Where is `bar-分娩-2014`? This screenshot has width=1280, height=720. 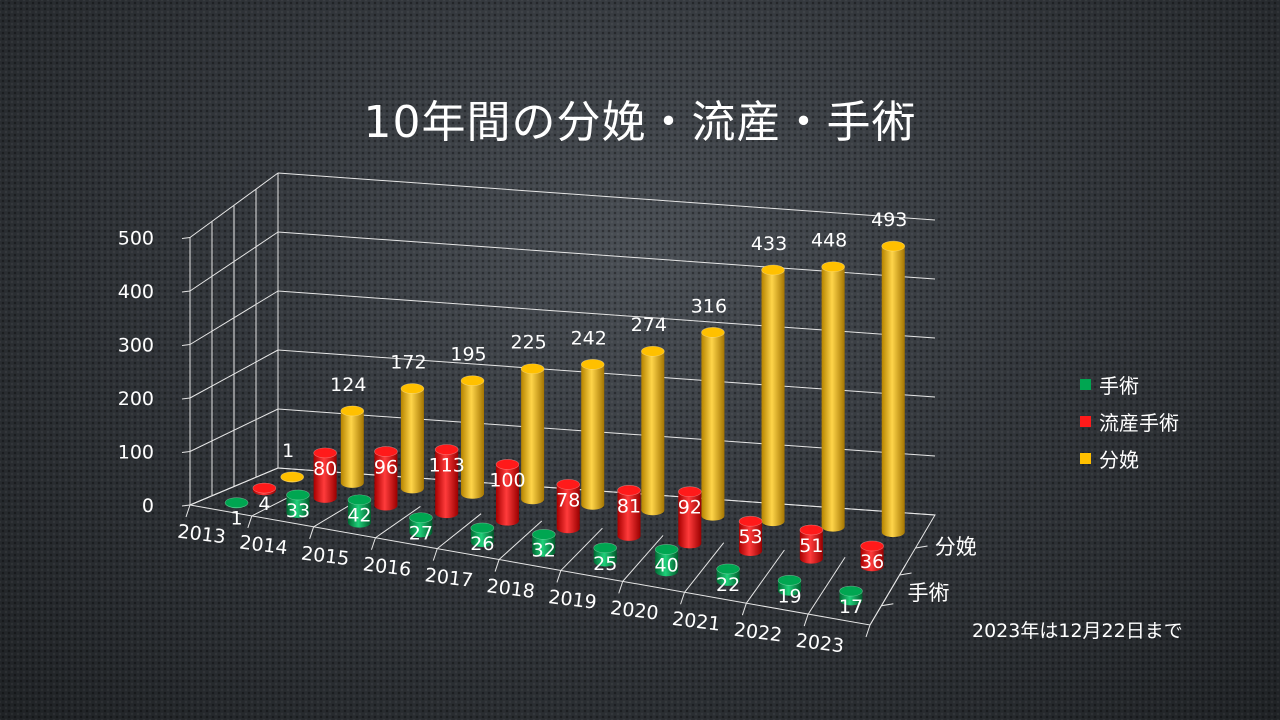
bar-分娩-2014 is located at coordinates (352, 446).